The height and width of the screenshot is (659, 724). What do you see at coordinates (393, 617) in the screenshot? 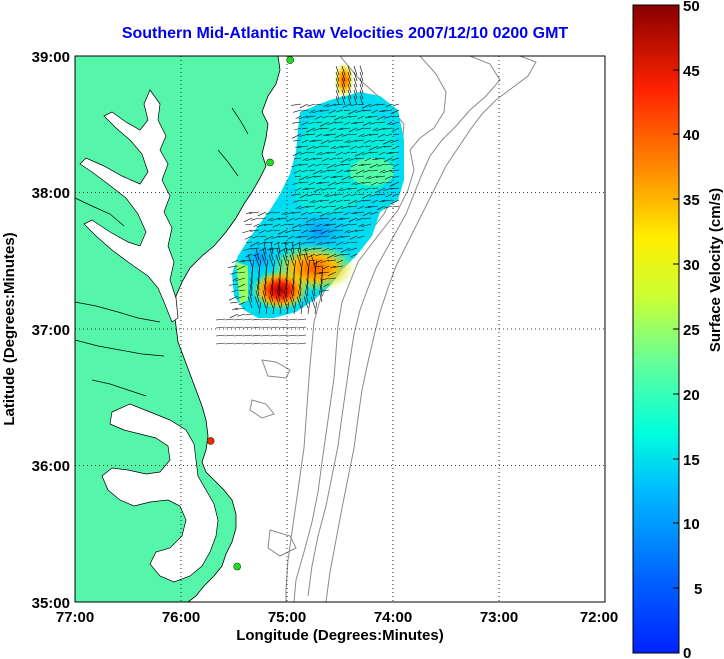
I see `x-tick-label: 74:00` at bounding box center [393, 617].